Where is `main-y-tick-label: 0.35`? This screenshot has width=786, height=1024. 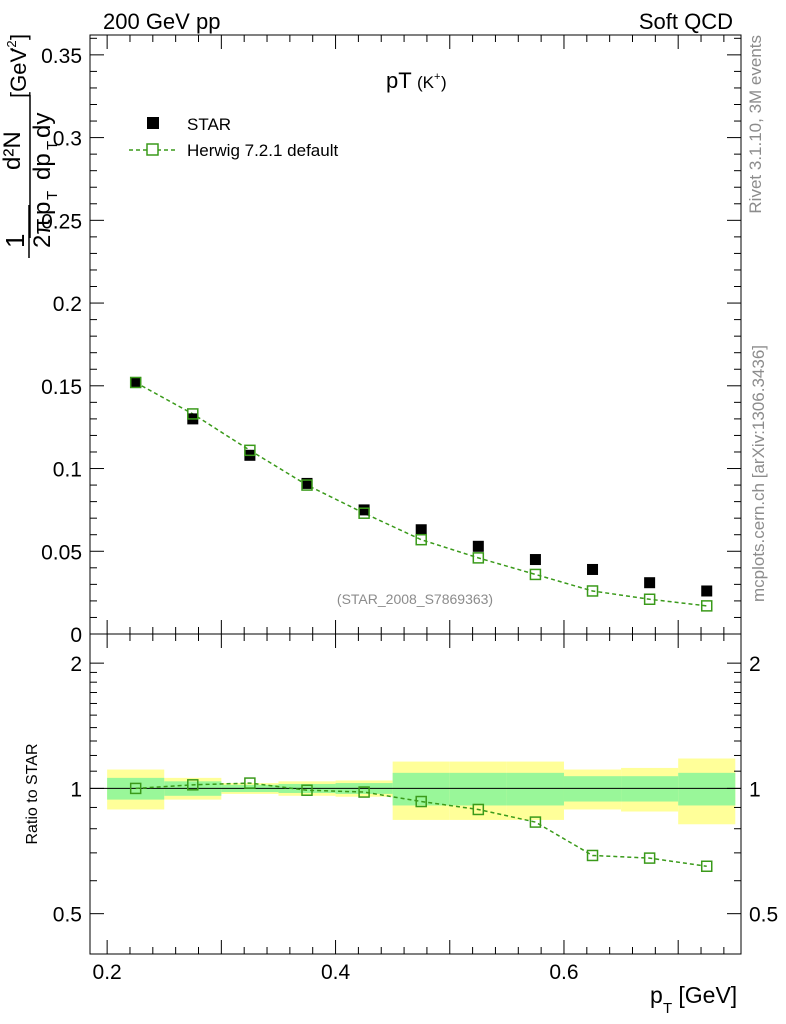 main-y-tick-label: 0.35 is located at coordinates (61, 56).